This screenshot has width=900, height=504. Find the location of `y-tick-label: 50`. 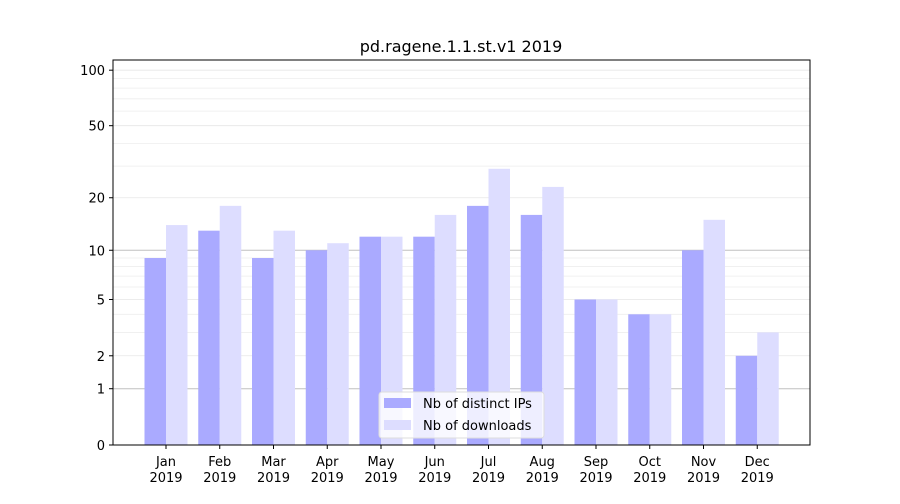

y-tick-label: 50 is located at coordinates (96, 127).